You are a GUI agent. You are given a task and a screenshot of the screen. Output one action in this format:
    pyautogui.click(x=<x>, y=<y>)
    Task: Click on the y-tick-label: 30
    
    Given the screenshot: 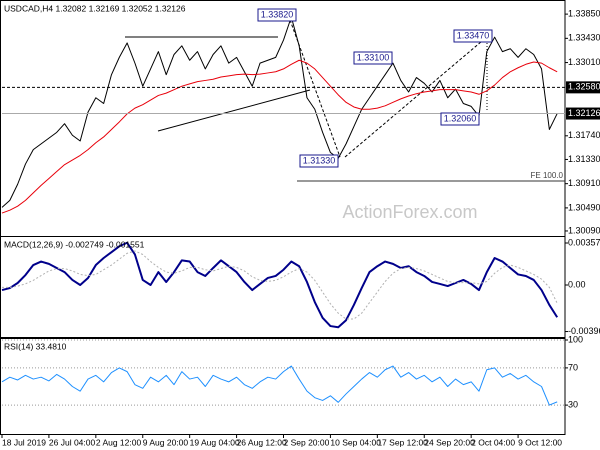 What is the action you would take?
    pyautogui.click(x=573, y=404)
    